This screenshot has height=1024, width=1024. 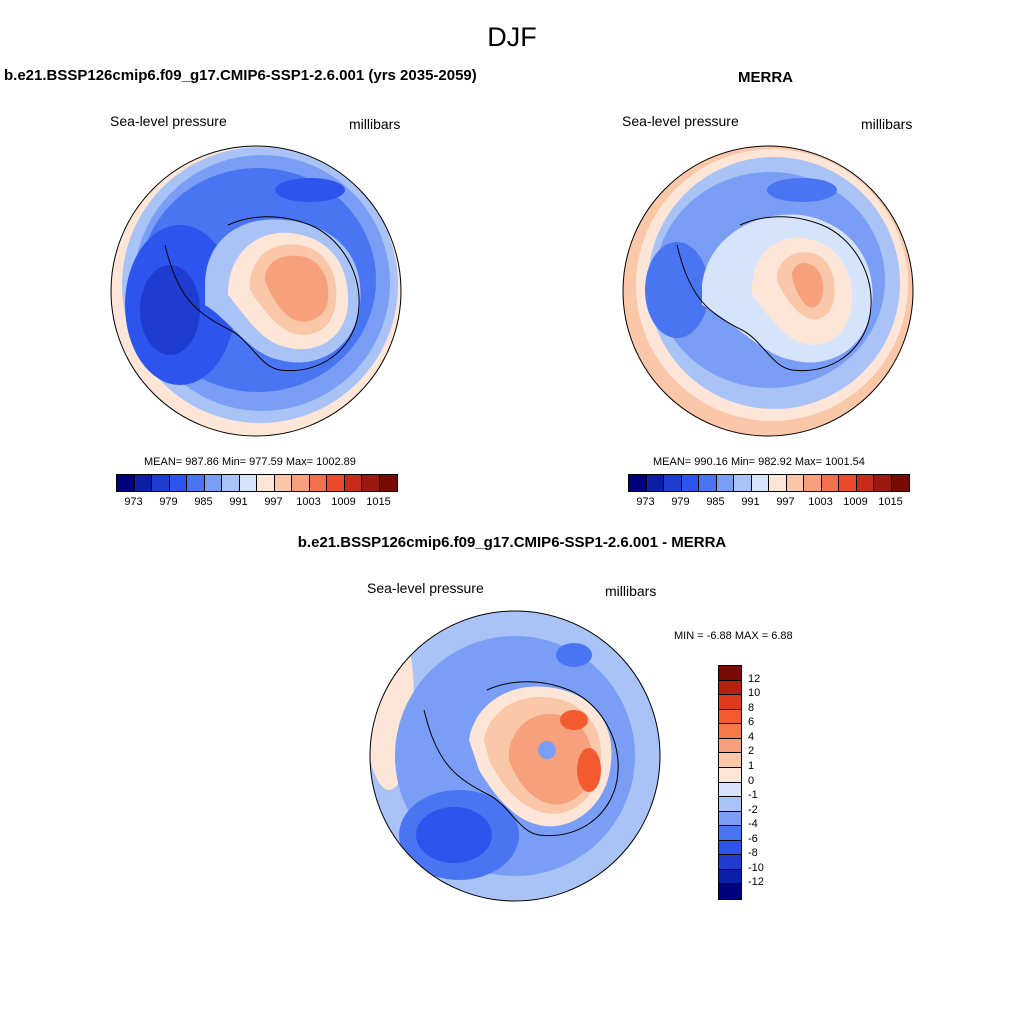 I want to click on colorbar-tick-label: 4, so click(x=751, y=736).